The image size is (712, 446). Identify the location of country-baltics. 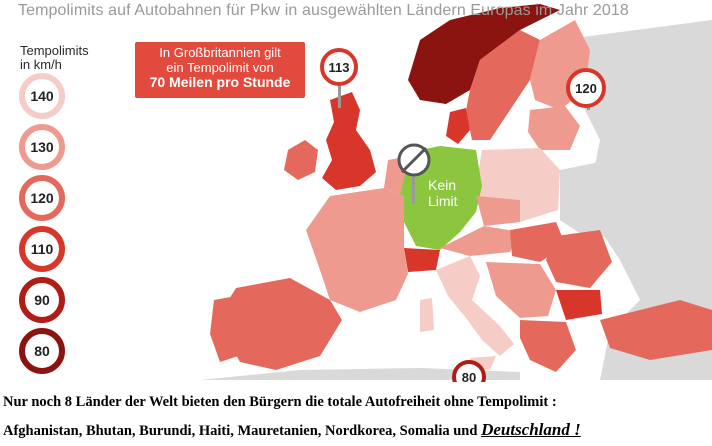
(554, 128).